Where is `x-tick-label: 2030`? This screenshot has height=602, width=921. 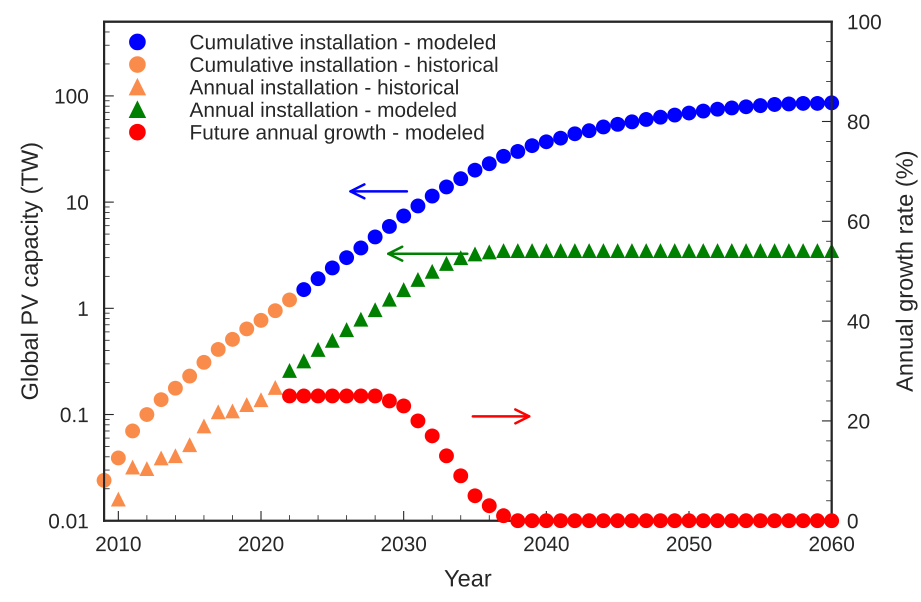
x-tick-label: 2030 is located at coordinates (404, 544).